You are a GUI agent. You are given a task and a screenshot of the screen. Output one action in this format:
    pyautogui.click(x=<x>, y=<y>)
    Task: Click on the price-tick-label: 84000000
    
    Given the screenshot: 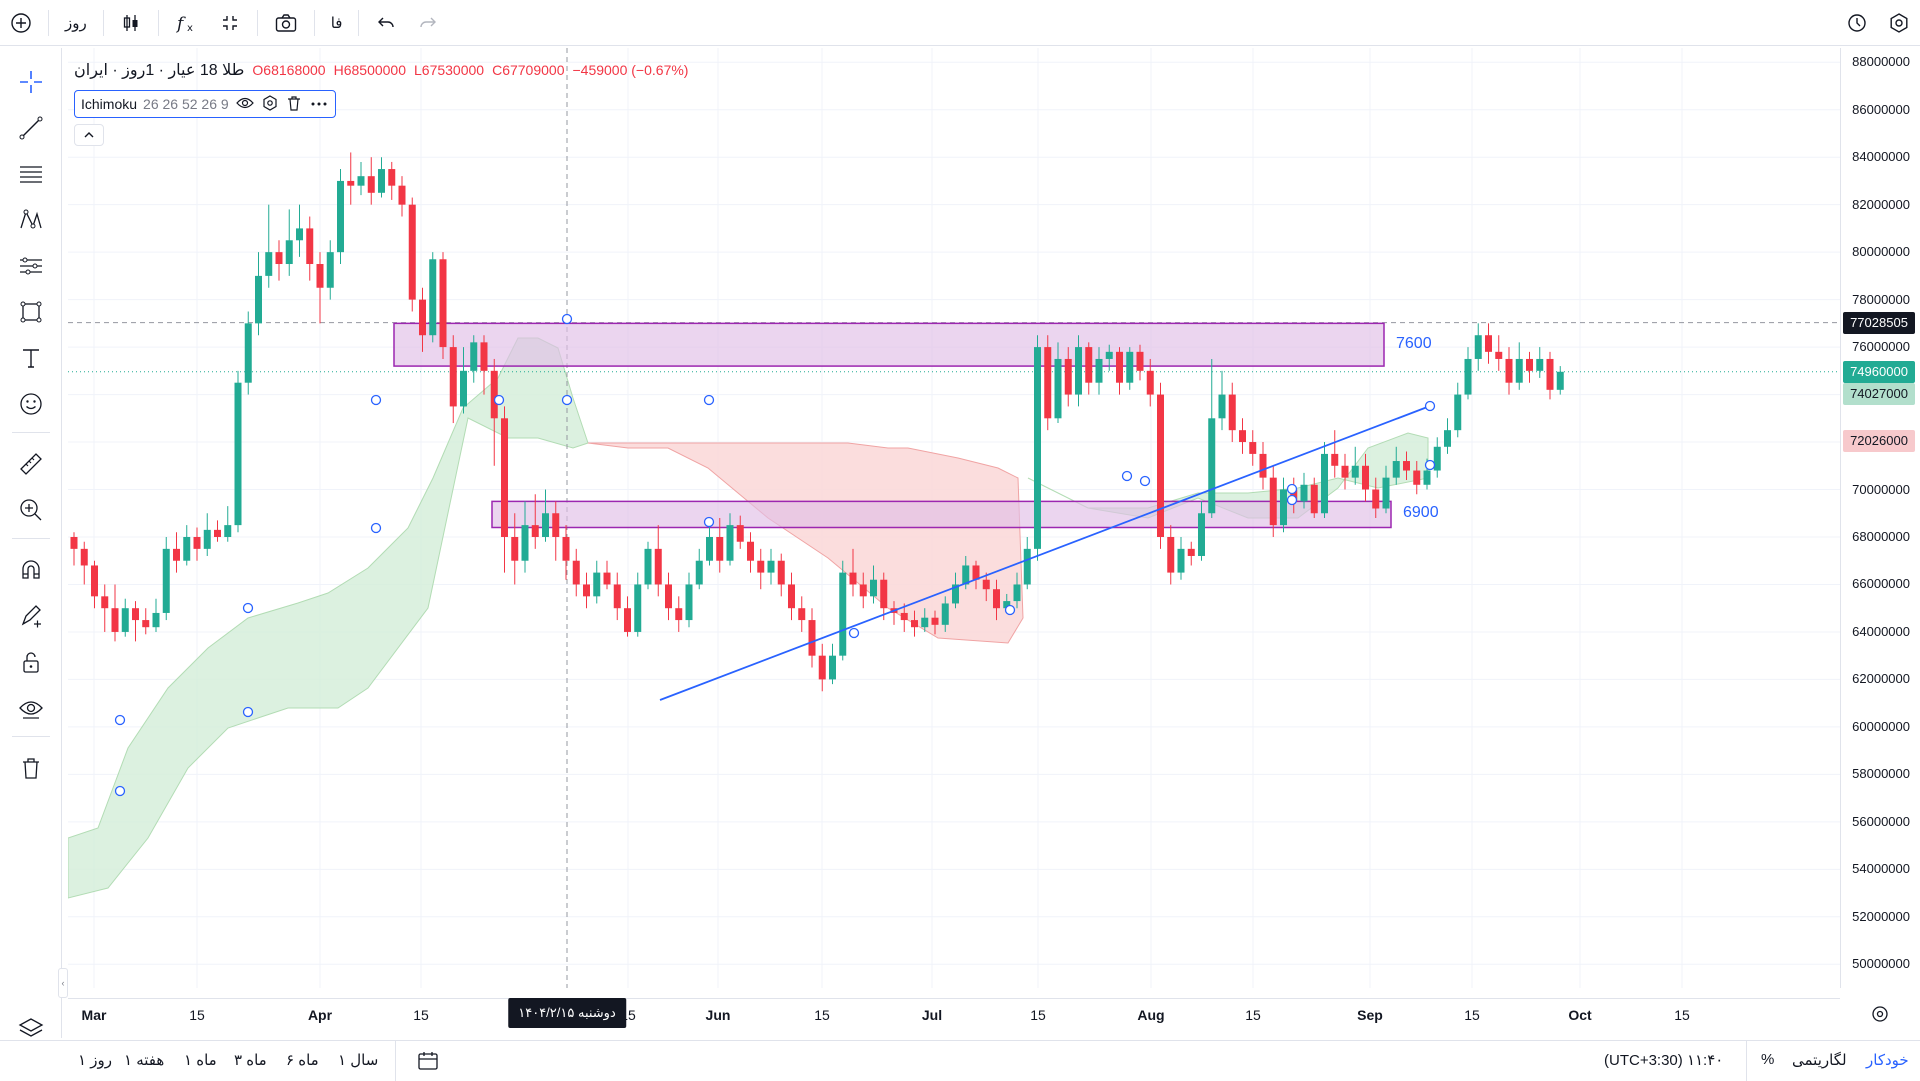 What is the action you would take?
    pyautogui.click(x=1881, y=157)
    